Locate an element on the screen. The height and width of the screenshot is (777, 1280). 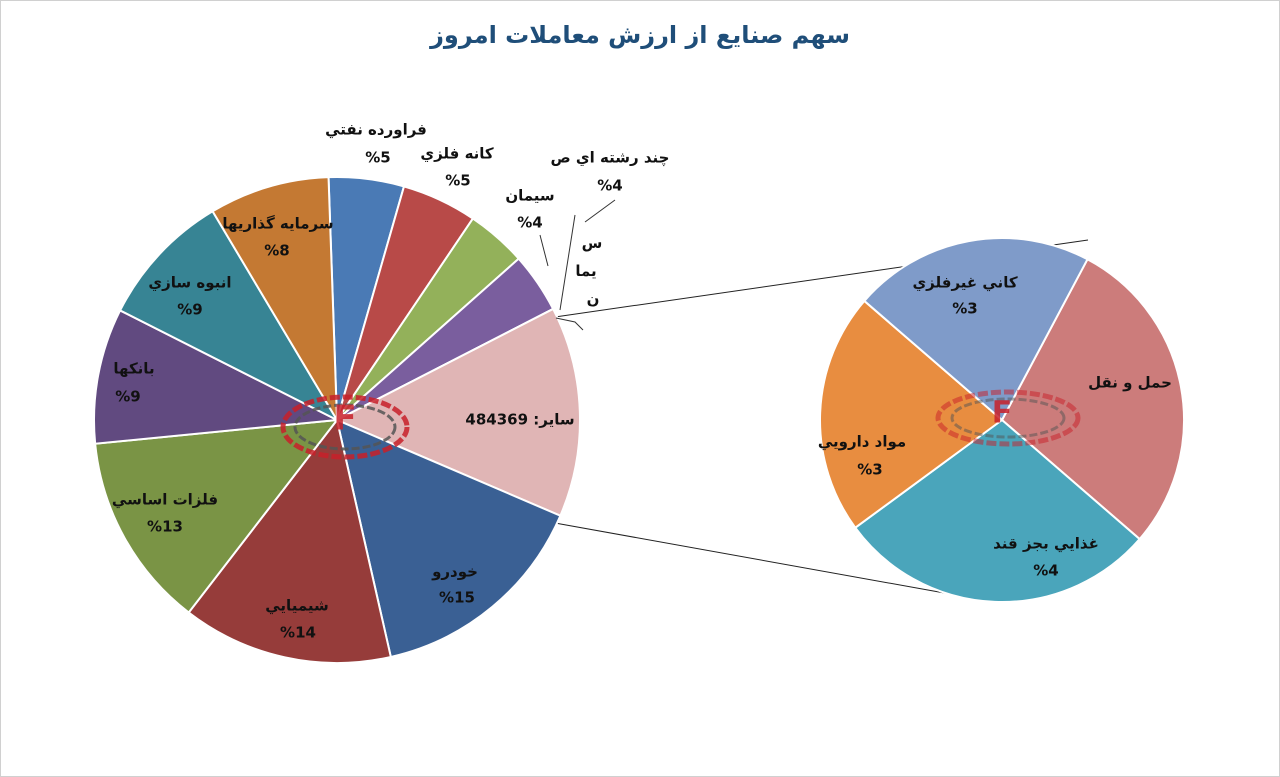
slice-label: فلزات اساسي is located at coordinates (165, 500).